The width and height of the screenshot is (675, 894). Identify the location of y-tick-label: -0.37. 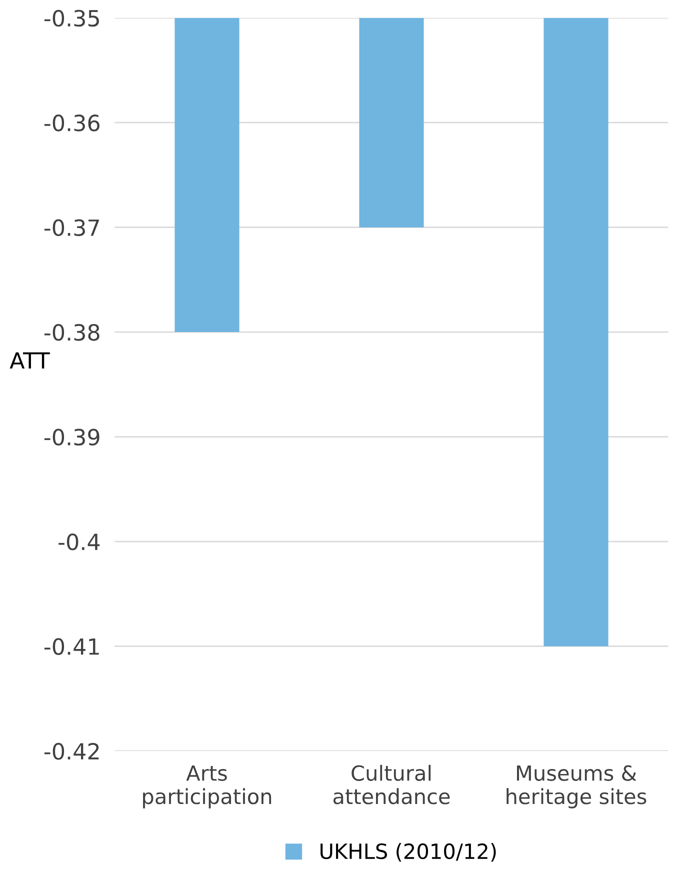
(71, 227).